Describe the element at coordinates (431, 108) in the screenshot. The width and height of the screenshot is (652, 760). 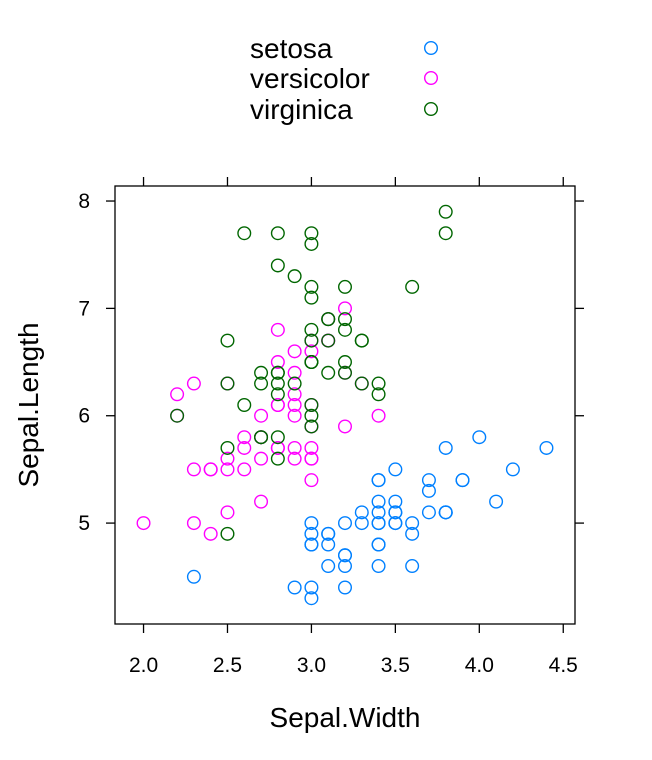
I see `legend-marker-virginica` at that location.